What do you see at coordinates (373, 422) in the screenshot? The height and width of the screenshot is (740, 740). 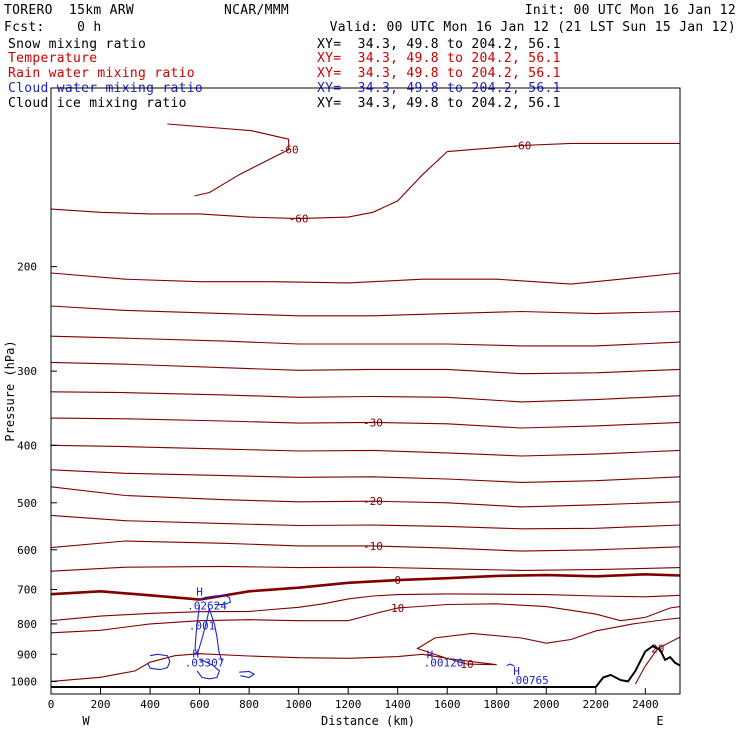 I see `temperature-contour-label: -30` at bounding box center [373, 422].